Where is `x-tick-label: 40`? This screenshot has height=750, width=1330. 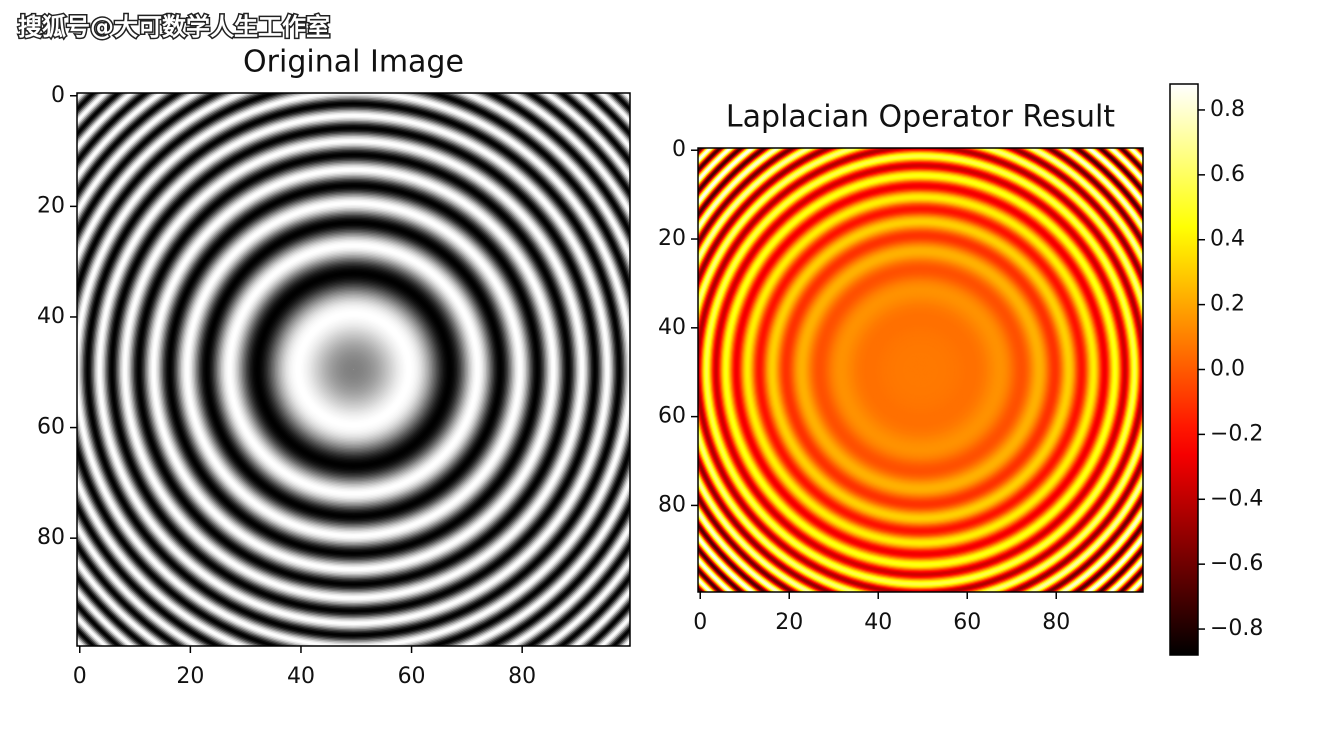
x-tick-label: 40 is located at coordinates (301, 676).